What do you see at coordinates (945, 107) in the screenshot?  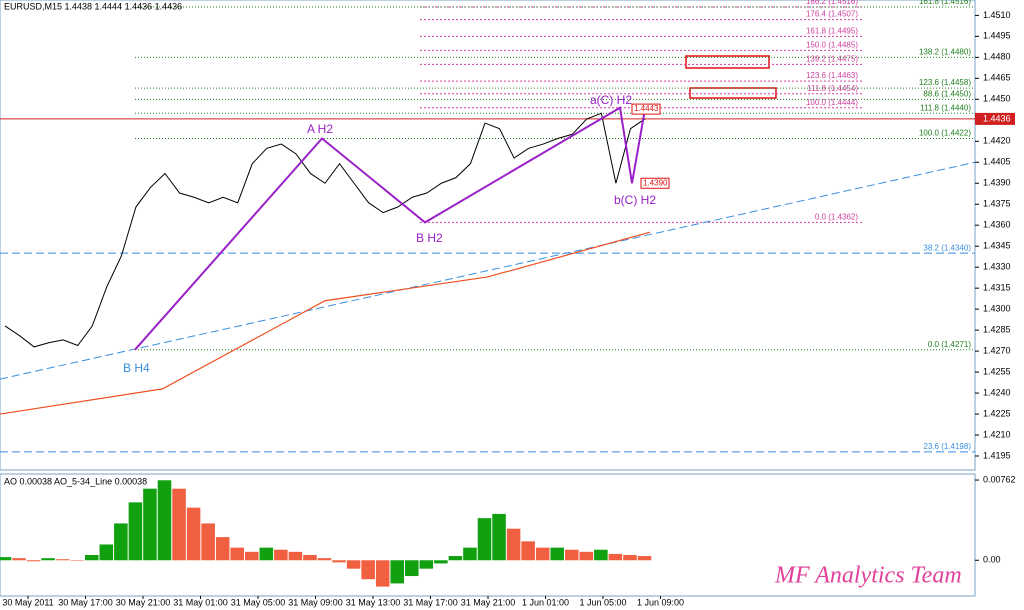 I see `fib-label: 111.8 (1.4440)` at bounding box center [945, 107].